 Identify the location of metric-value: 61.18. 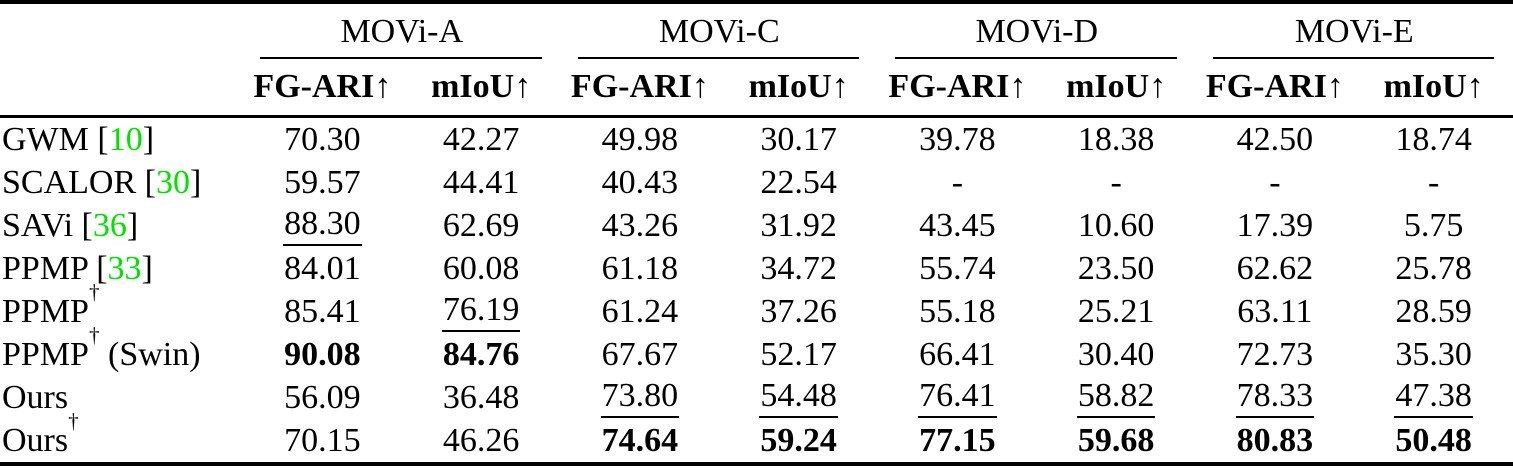
(640, 268).